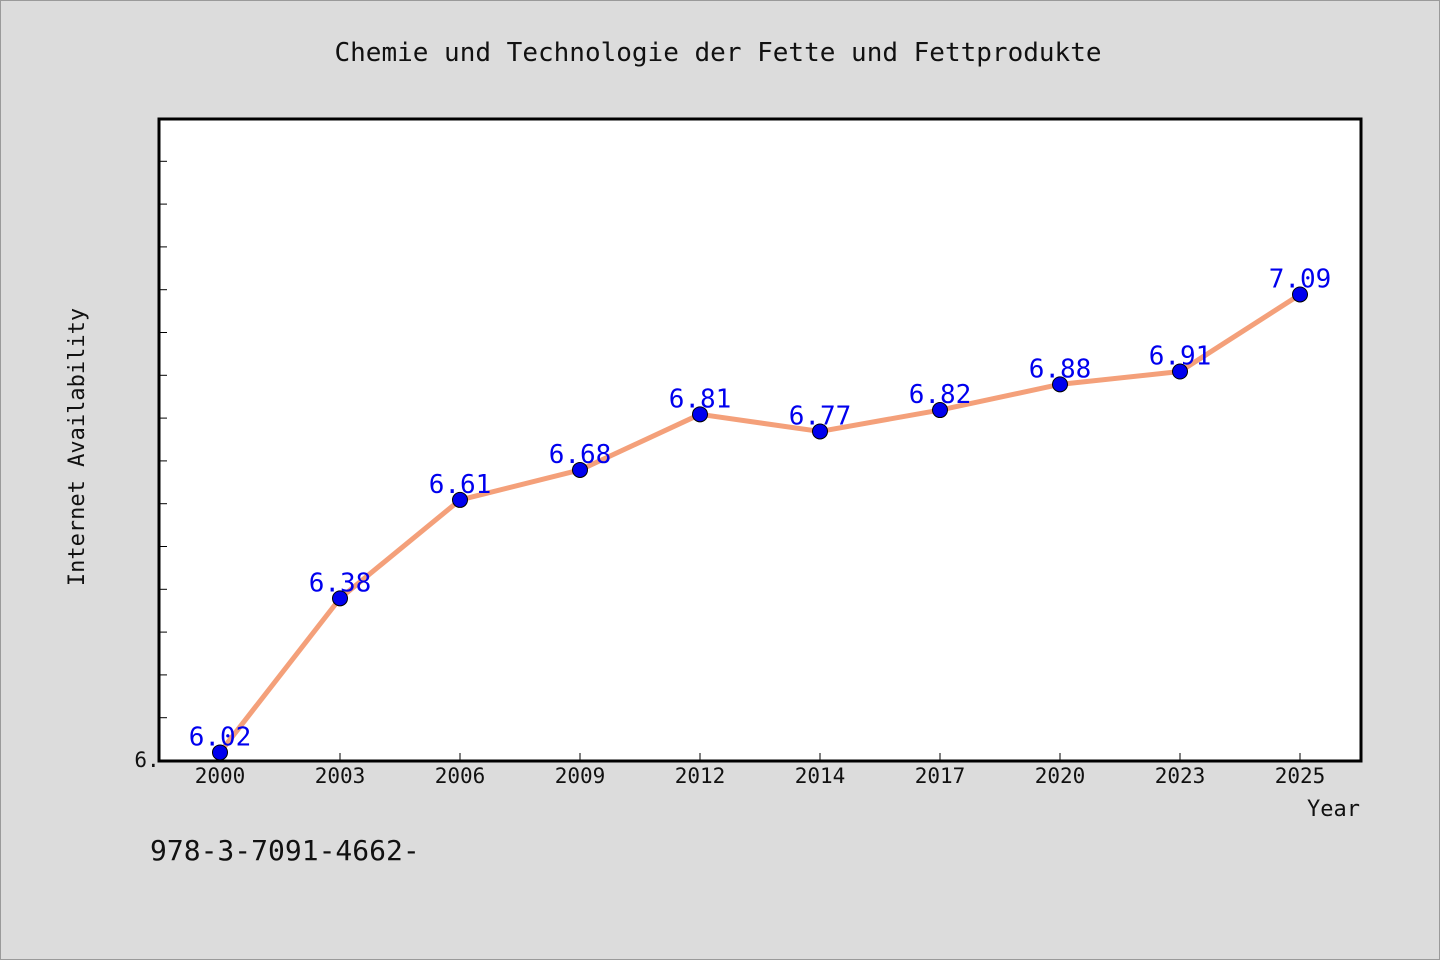 The width and height of the screenshot is (1440, 960). What do you see at coordinates (580, 776) in the screenshot?
I see `x-tick-label: 2009` at bounding box center [580, 776].